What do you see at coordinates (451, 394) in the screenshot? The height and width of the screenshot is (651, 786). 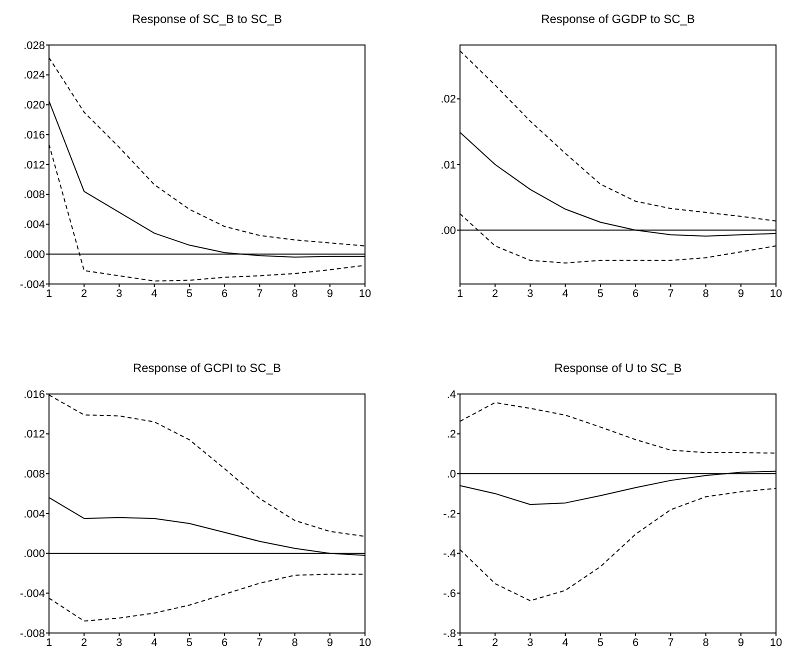 I see `y-tick-label: .4` at bounding box center [451, 394].